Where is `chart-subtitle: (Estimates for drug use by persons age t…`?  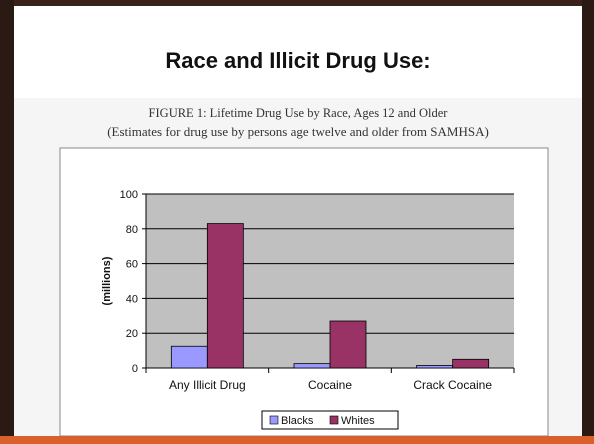 chart-subtitle: (Estimates for drug use by persons age t… is located at coordinates (298, 131).